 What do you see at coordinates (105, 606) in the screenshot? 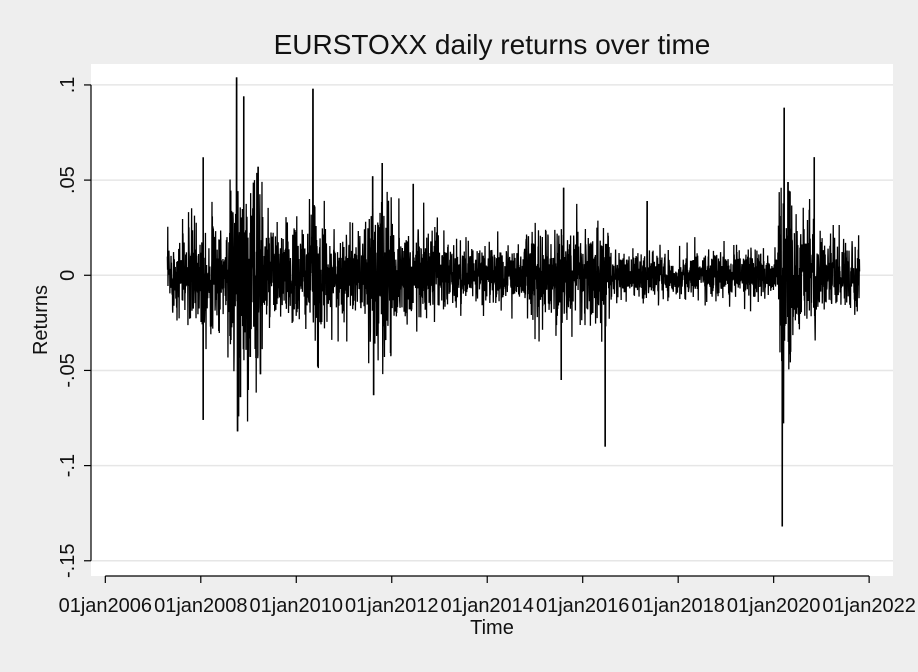
I see `x-tick-label-0: 01jan2006` at bounding box center [105, 606].